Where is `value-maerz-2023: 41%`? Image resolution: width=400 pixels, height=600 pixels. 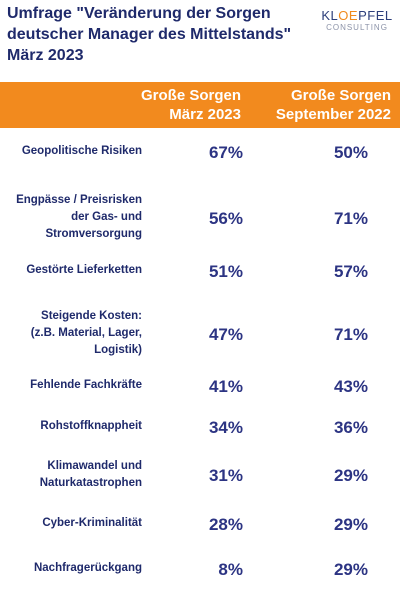 value-maerz-2023: 41% is located at coordinates (225, 386).